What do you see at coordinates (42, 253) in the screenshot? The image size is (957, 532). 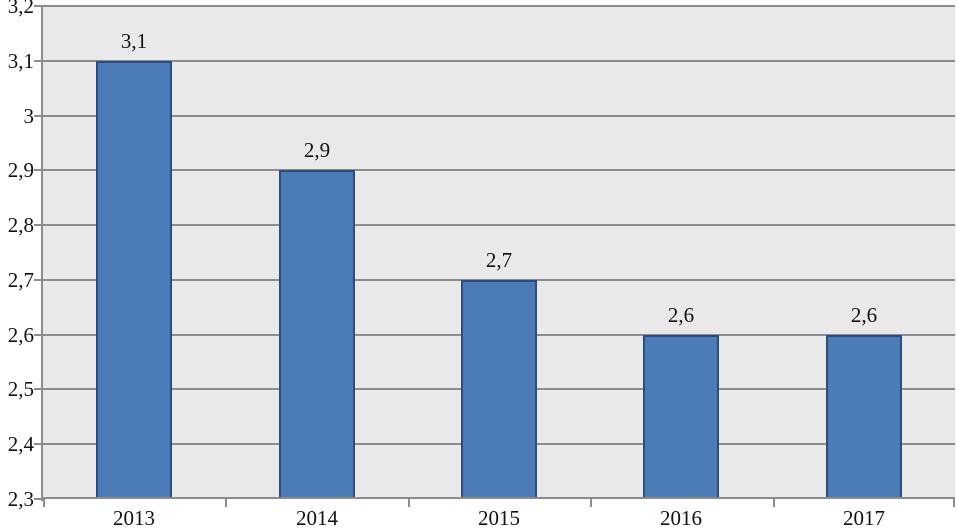 I see `y-axis-line` at bounding box center [42, 253].